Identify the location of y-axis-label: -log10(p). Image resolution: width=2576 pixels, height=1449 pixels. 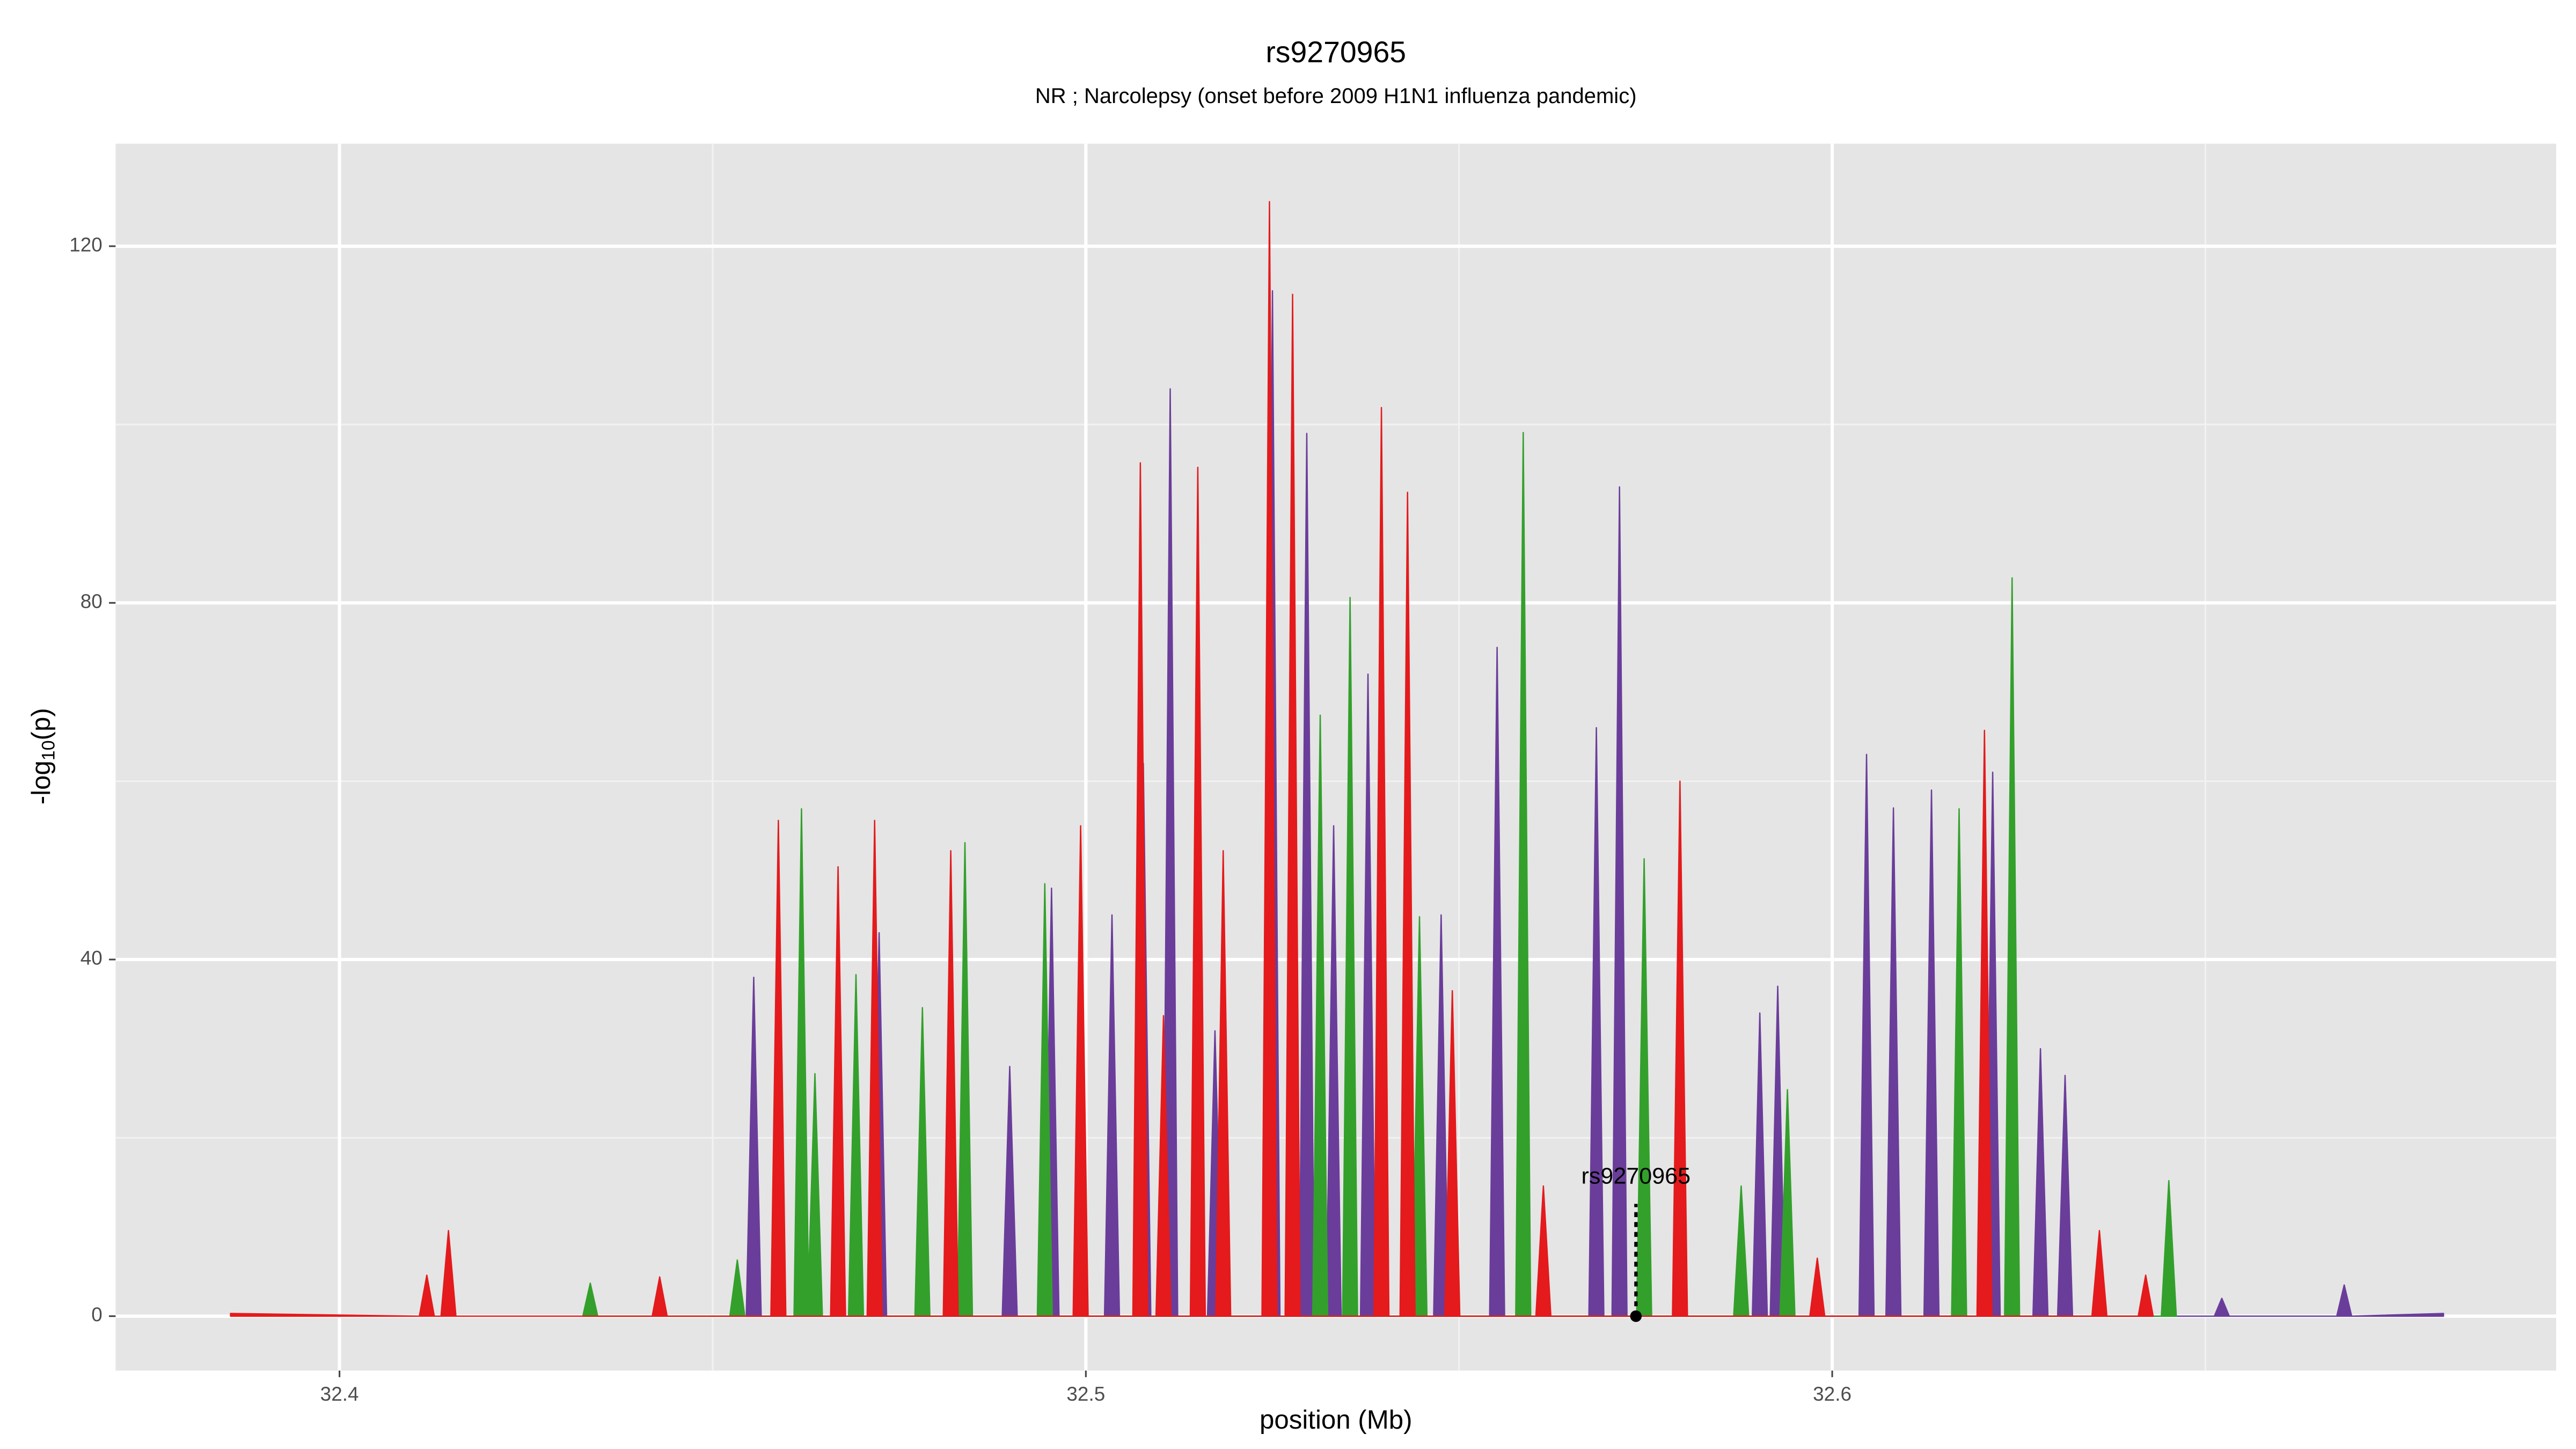
(42, 756).